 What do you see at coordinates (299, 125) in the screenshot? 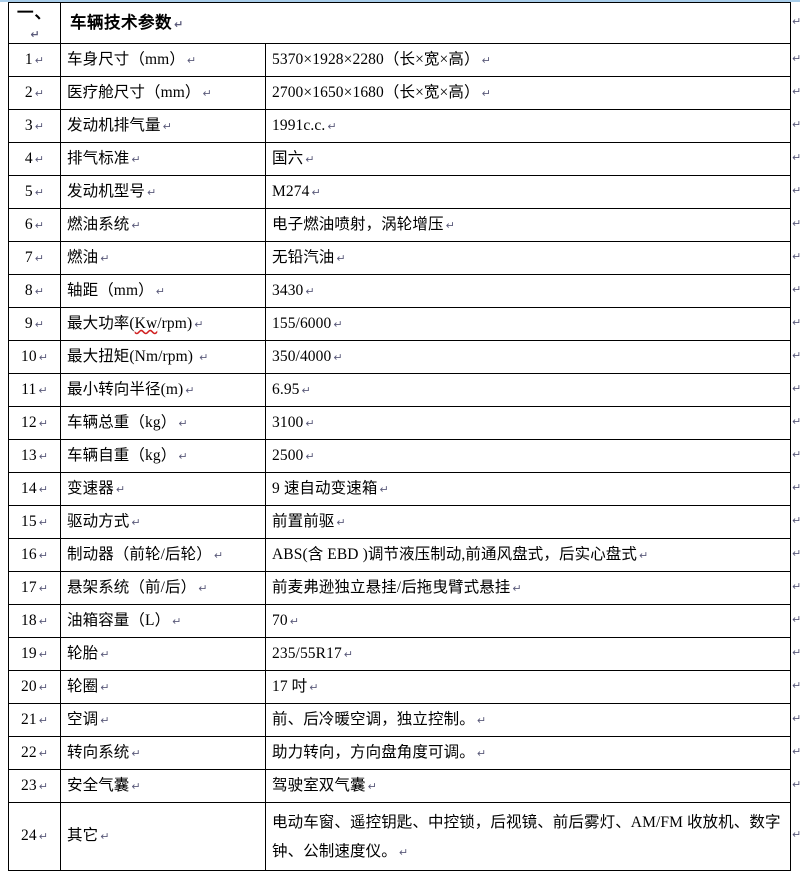
I see `row-value-text: 1991c.c.` at bounding box center [299, 125].